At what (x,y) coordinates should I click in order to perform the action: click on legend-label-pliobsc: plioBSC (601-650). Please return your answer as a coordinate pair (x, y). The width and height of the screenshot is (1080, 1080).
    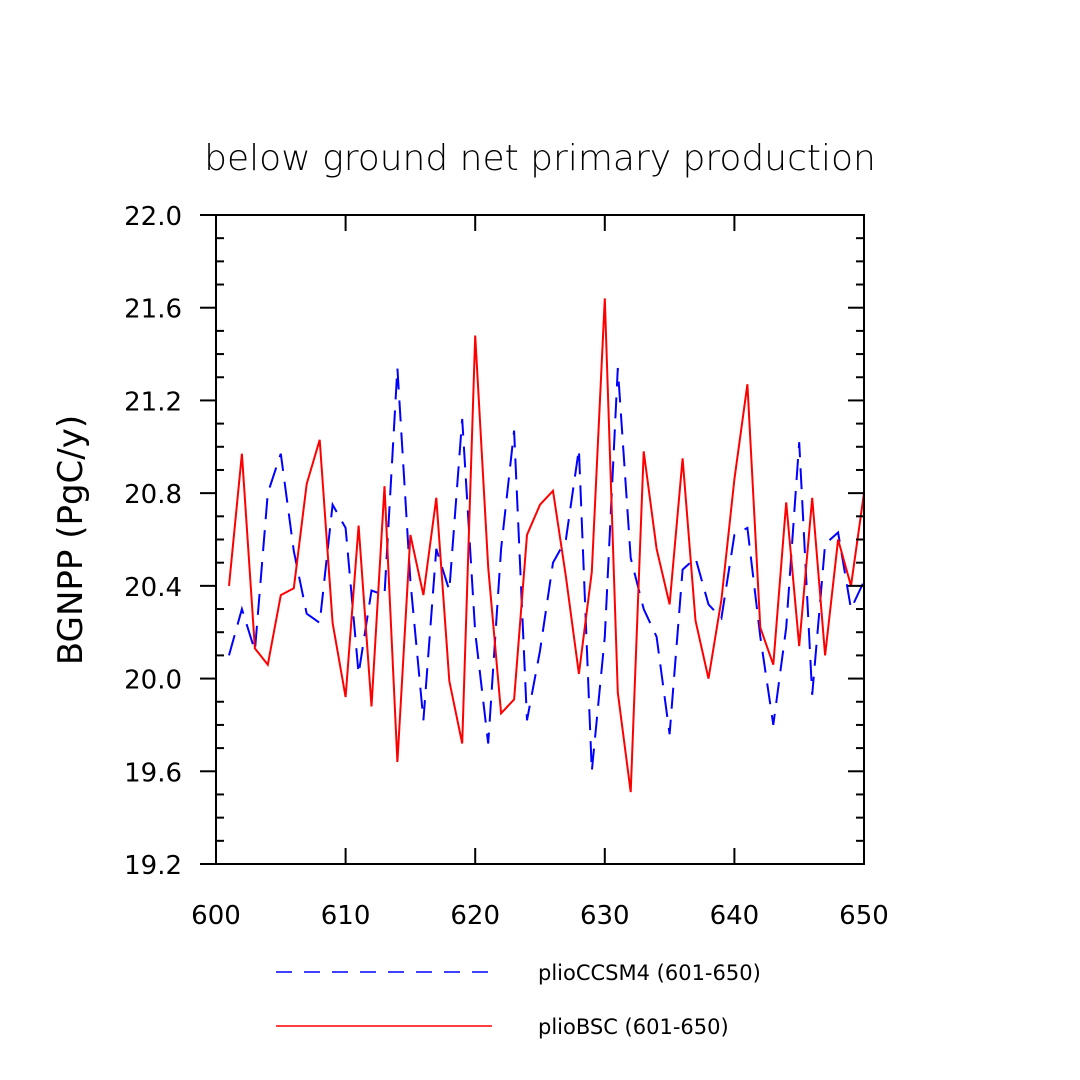
    Looking at the image, I should click on (633, 1027).